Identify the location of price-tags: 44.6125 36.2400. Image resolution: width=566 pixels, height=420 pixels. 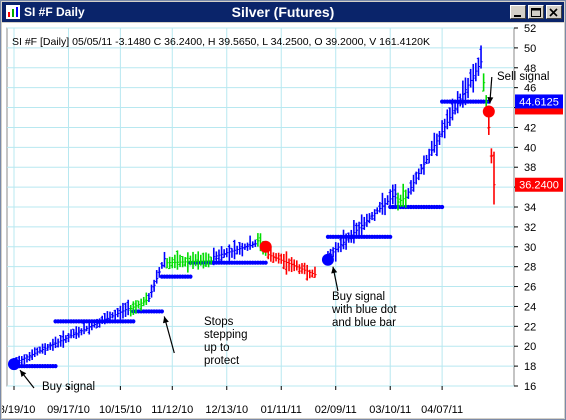
(539, 143).